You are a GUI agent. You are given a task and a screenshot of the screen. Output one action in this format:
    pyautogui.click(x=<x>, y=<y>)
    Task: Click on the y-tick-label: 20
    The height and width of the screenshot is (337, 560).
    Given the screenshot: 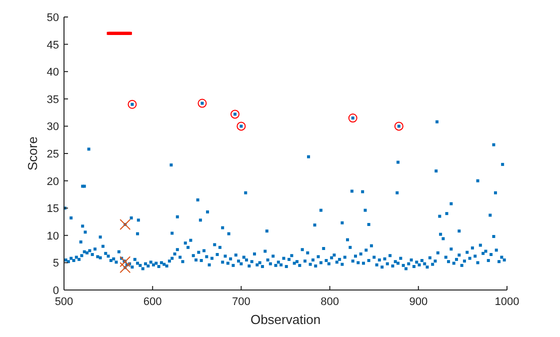 What is the action you would take?
    pyautogui.click(x=52, y=182)
    